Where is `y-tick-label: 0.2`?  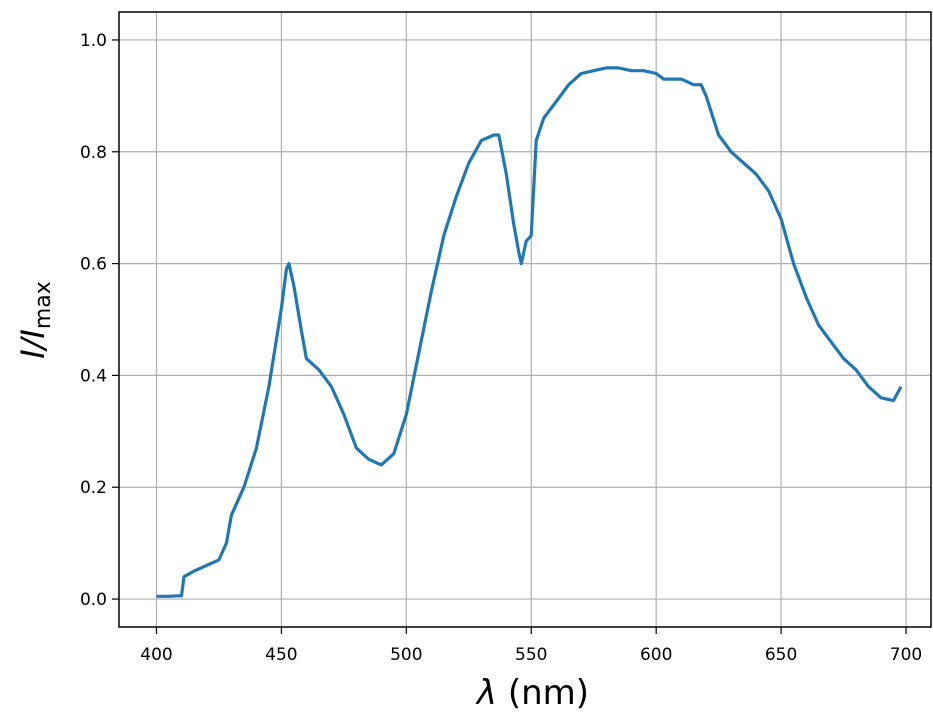 y-tick-label: 0.2 is located at coordinates (93, 488).